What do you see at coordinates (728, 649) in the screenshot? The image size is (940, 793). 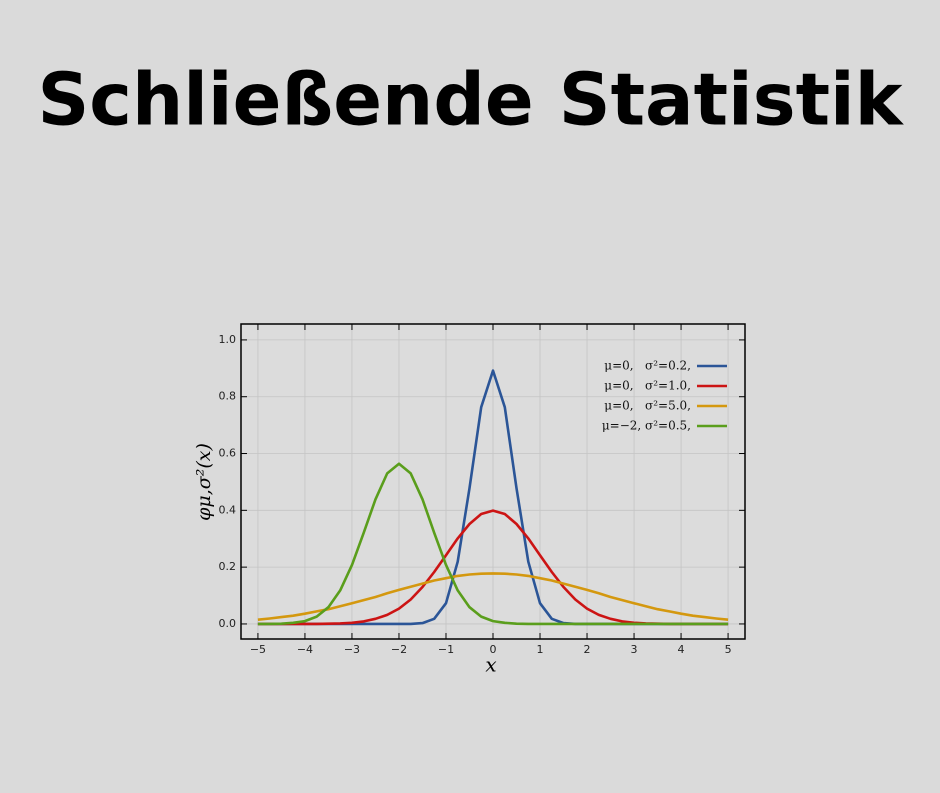 I see `x-tick-label: 5` at bounding box center [728, 649].